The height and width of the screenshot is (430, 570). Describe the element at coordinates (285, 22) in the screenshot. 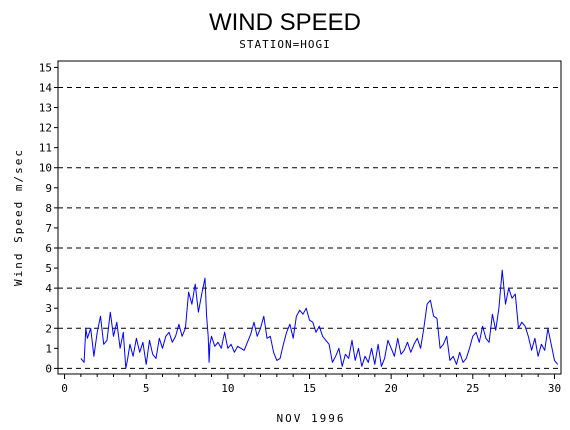

I see `chart-title: WIND SPEED` at that location.